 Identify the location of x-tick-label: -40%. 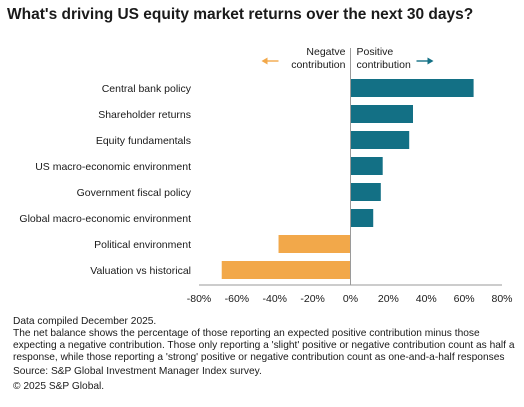
(274, 299).